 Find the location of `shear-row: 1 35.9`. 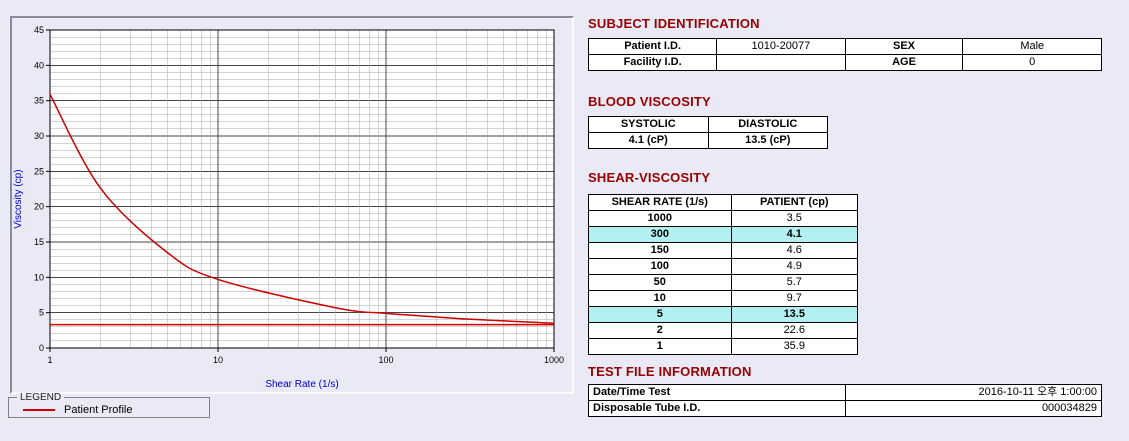

shear-row: 1 35.9 is located at coordinates (723, 346).